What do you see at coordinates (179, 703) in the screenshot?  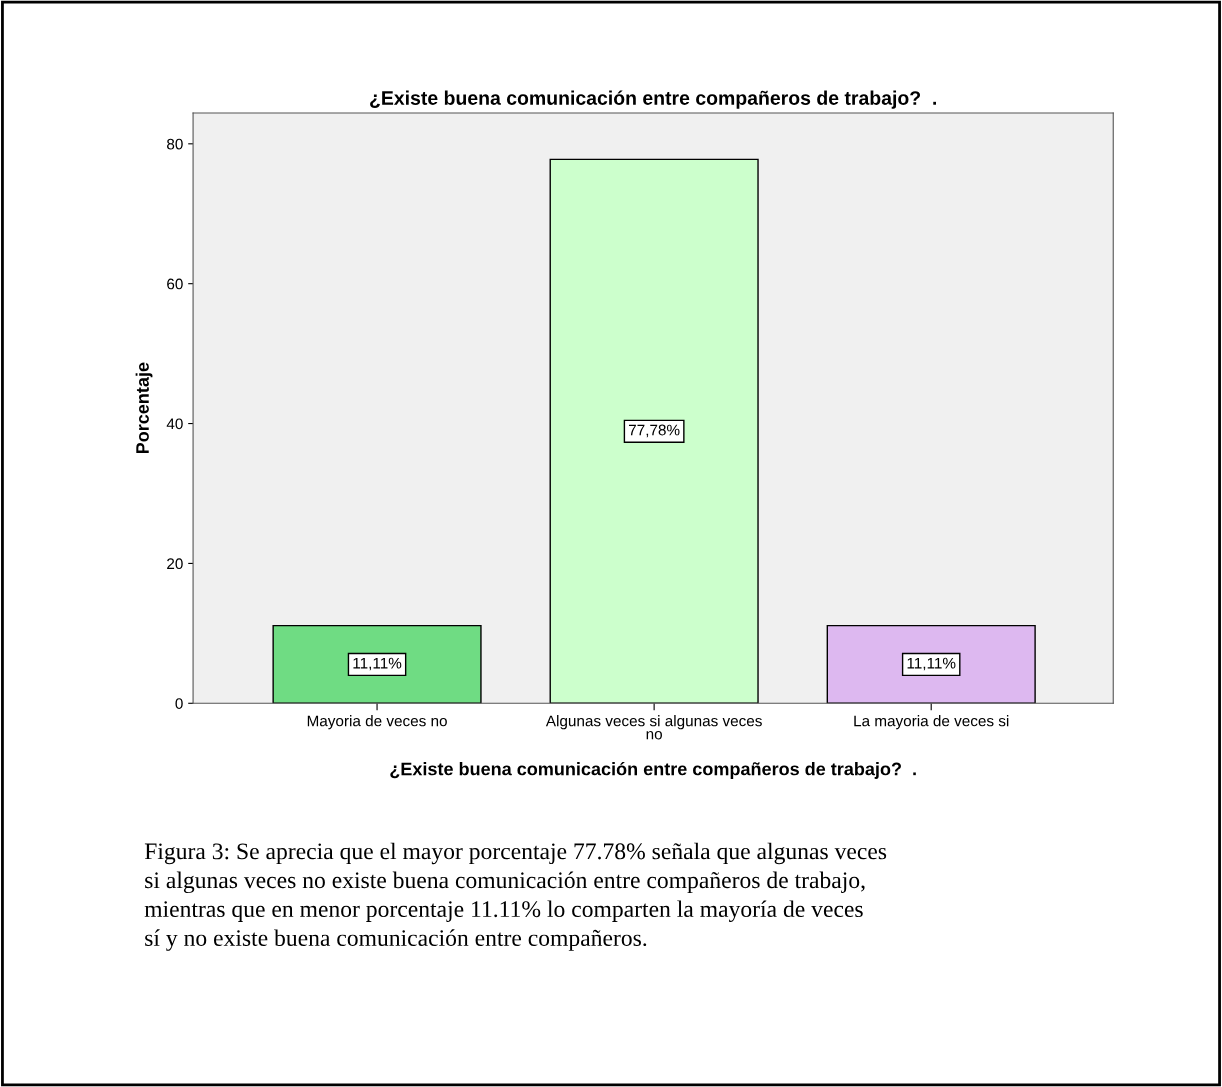 I see `y-tick-label: 0` at bounding box center [179, 703].